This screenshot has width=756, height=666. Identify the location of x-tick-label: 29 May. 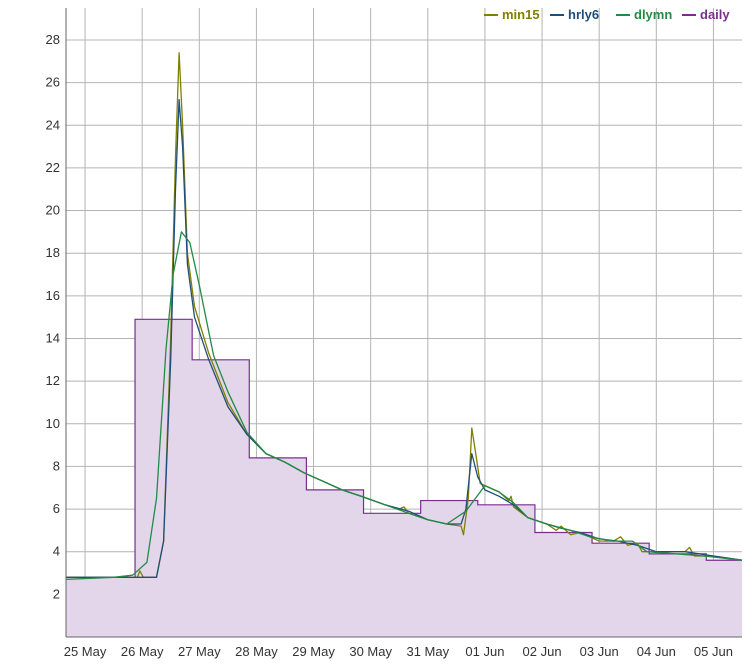
(313, 651).